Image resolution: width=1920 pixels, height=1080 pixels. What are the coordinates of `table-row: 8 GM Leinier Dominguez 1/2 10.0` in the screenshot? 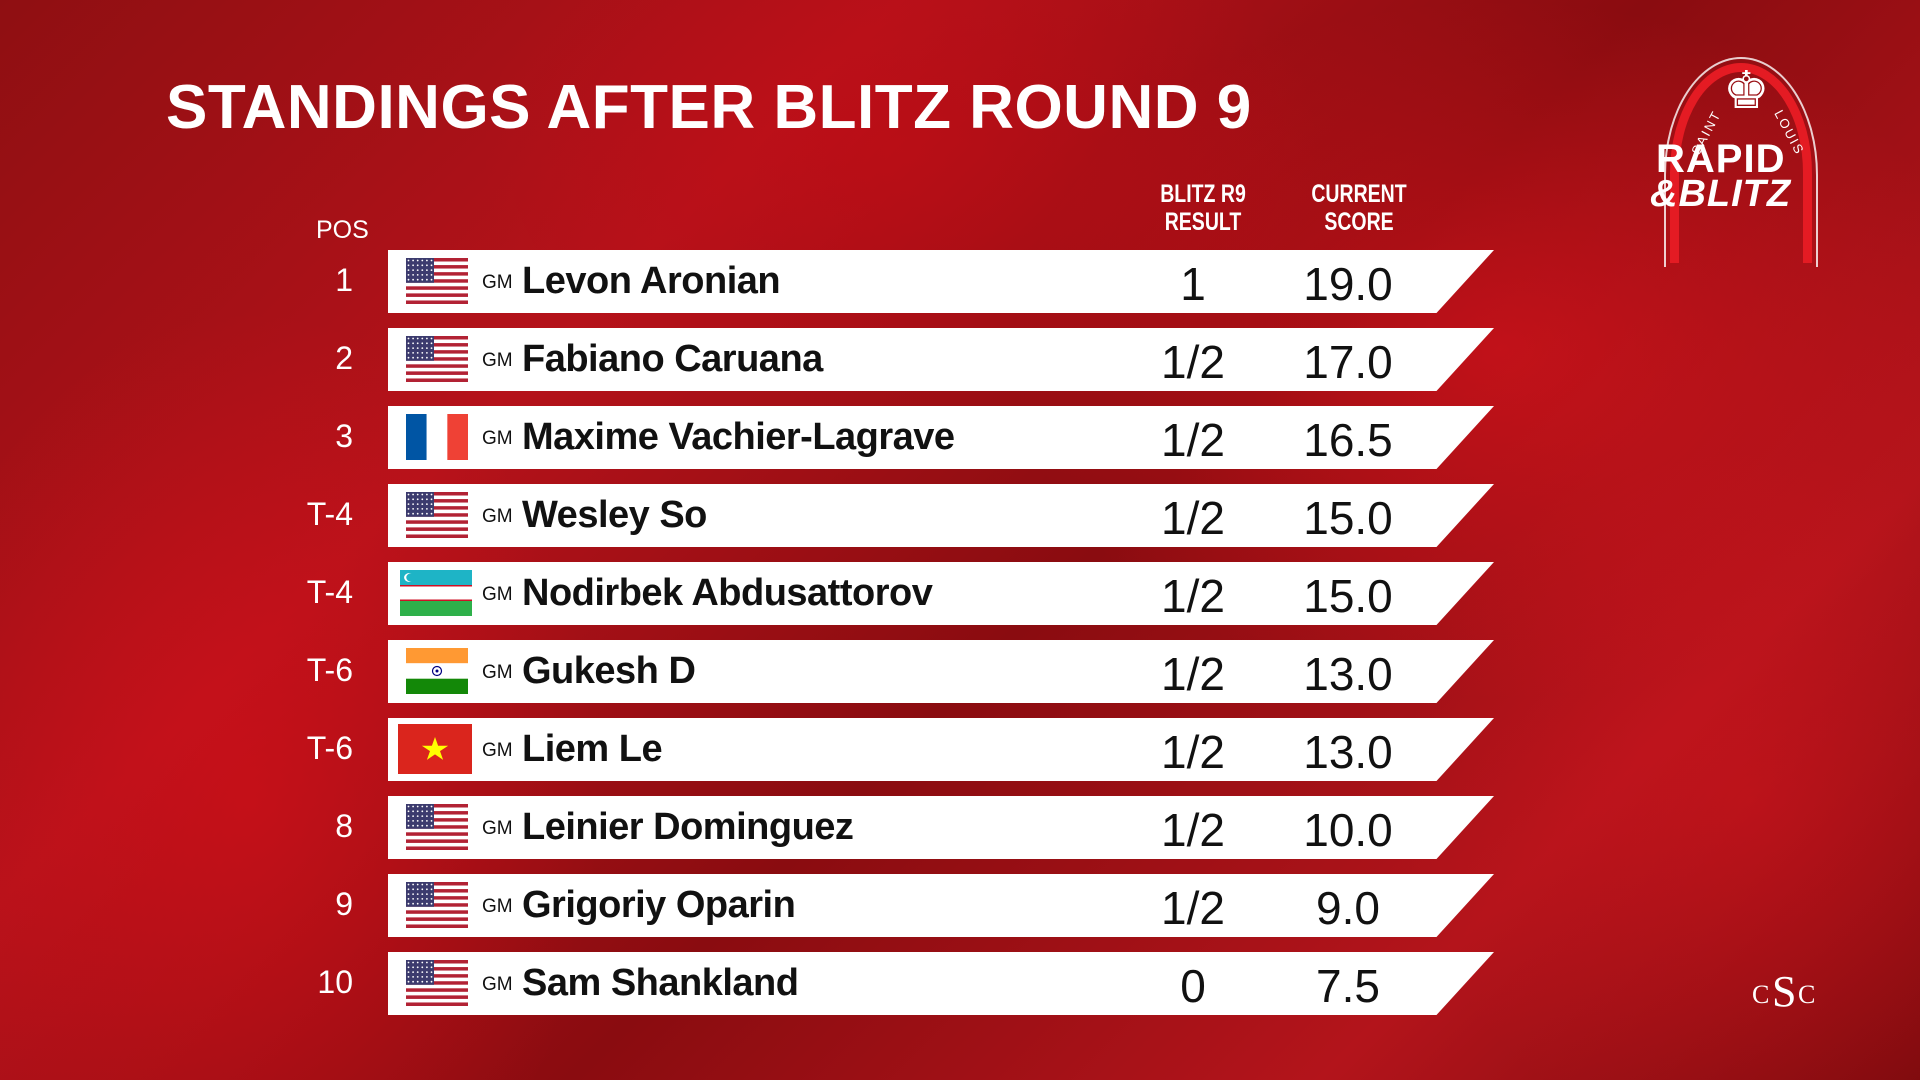 It's located at (914, 827).